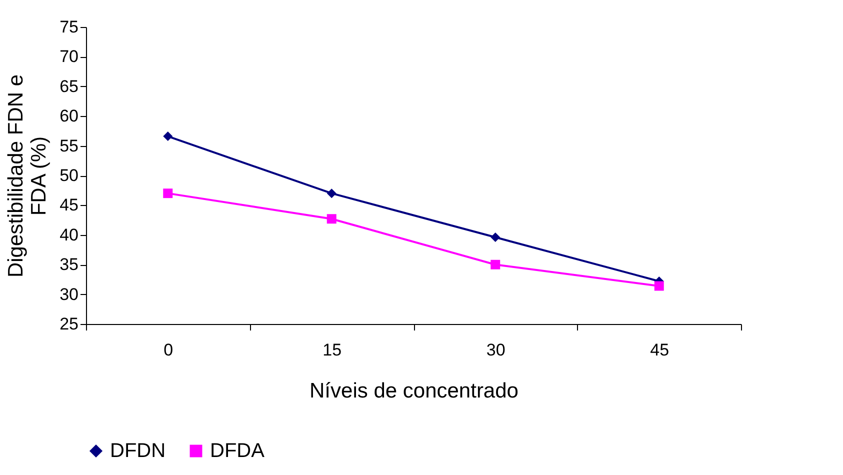 This screenshot has width=843, height=475. What do you see at coordinates (69, 86) in the screenshot?
I see `y-tick-label: 65` at bounding box center [69, 86].